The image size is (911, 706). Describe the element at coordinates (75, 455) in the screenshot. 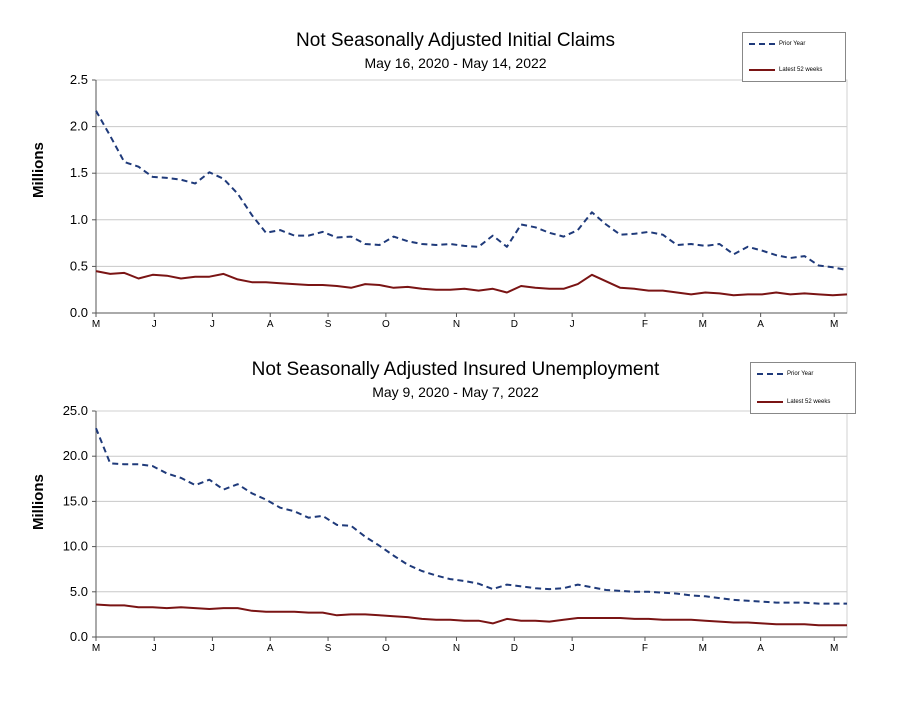

I see `y-tick-label: 20.0` at that location.